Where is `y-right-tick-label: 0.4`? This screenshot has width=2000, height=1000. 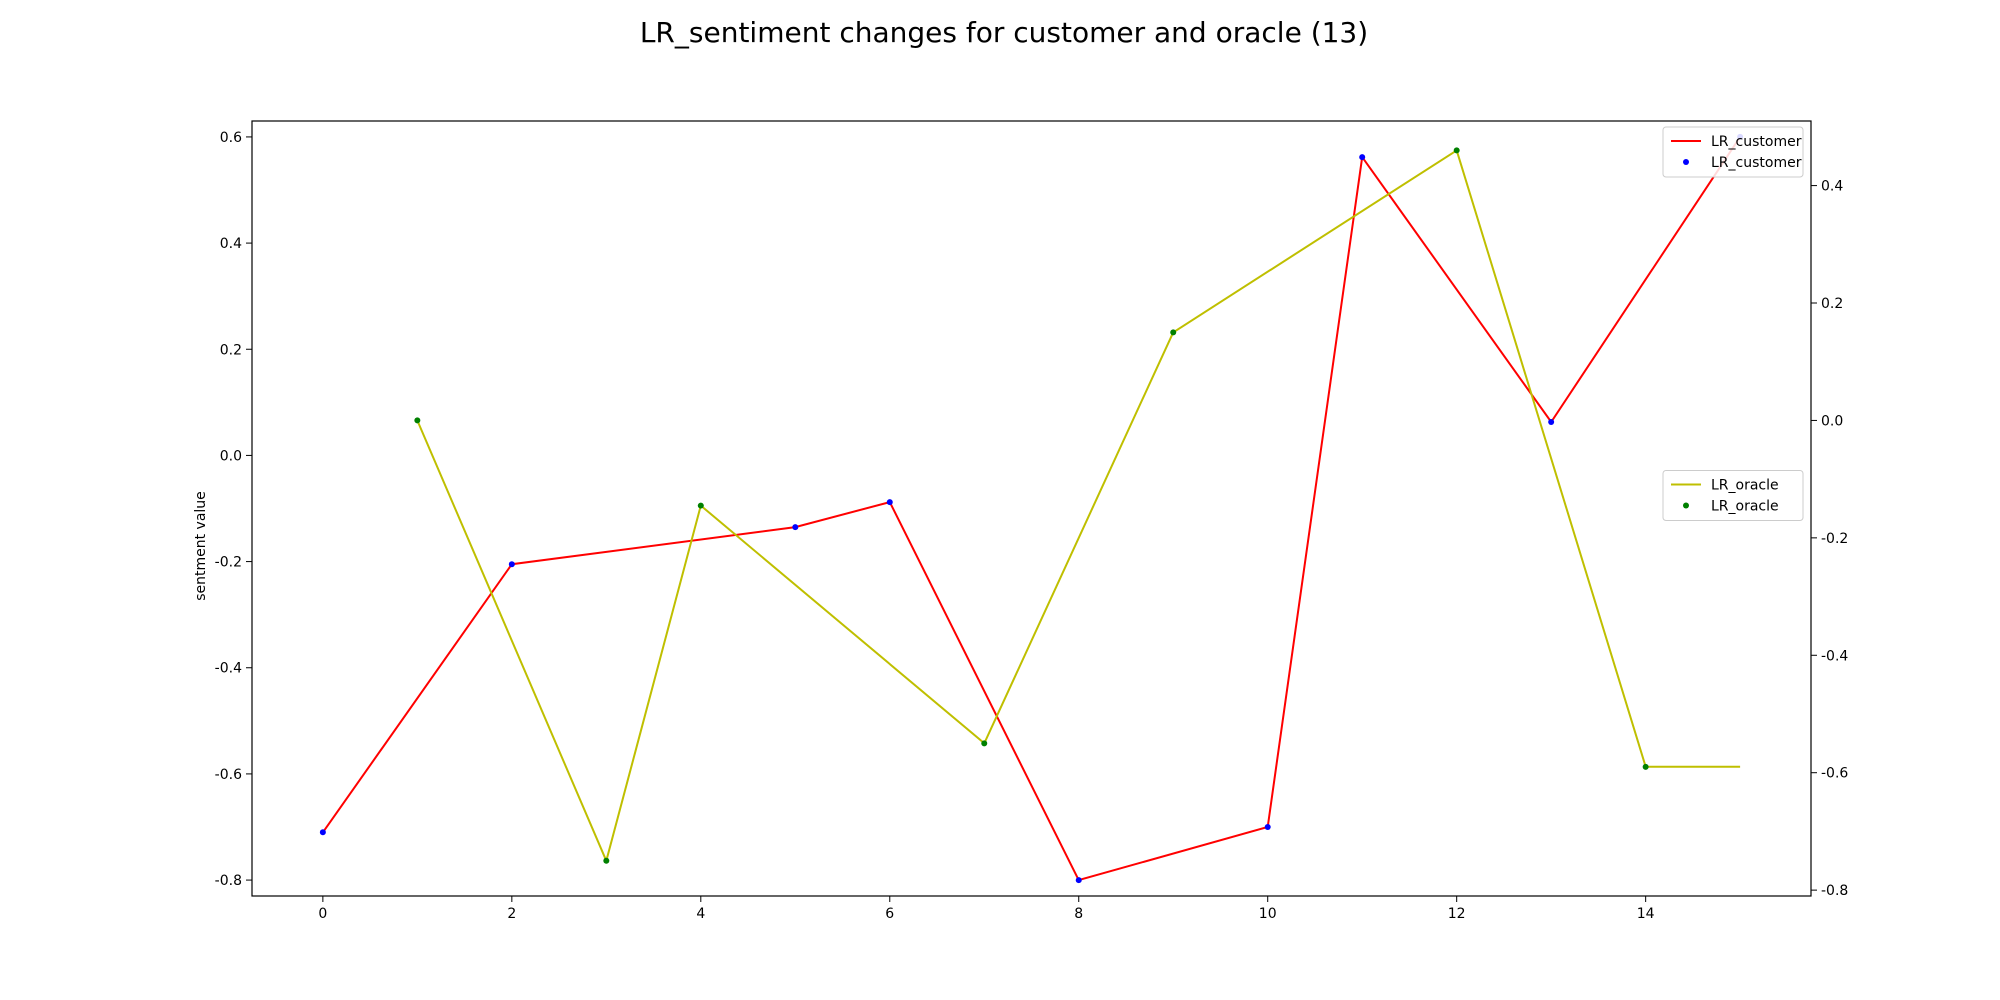
y-right-tick-label: 0.4 is located at coordinates (1832, 187).